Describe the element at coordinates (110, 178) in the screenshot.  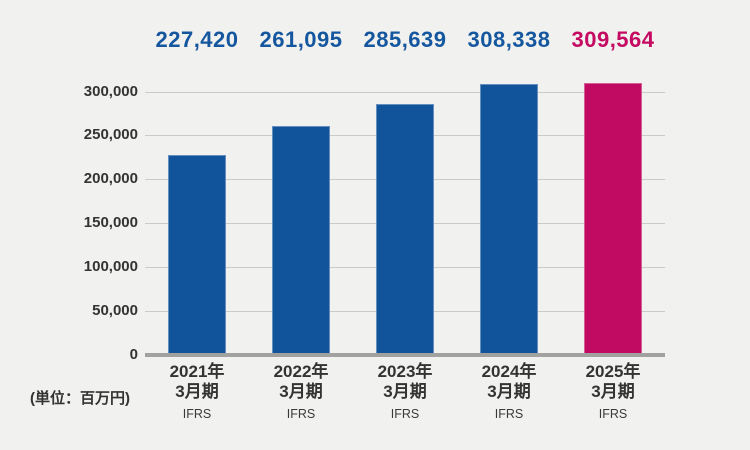
I see `y-axis-tick-label: 200,000` at that location.